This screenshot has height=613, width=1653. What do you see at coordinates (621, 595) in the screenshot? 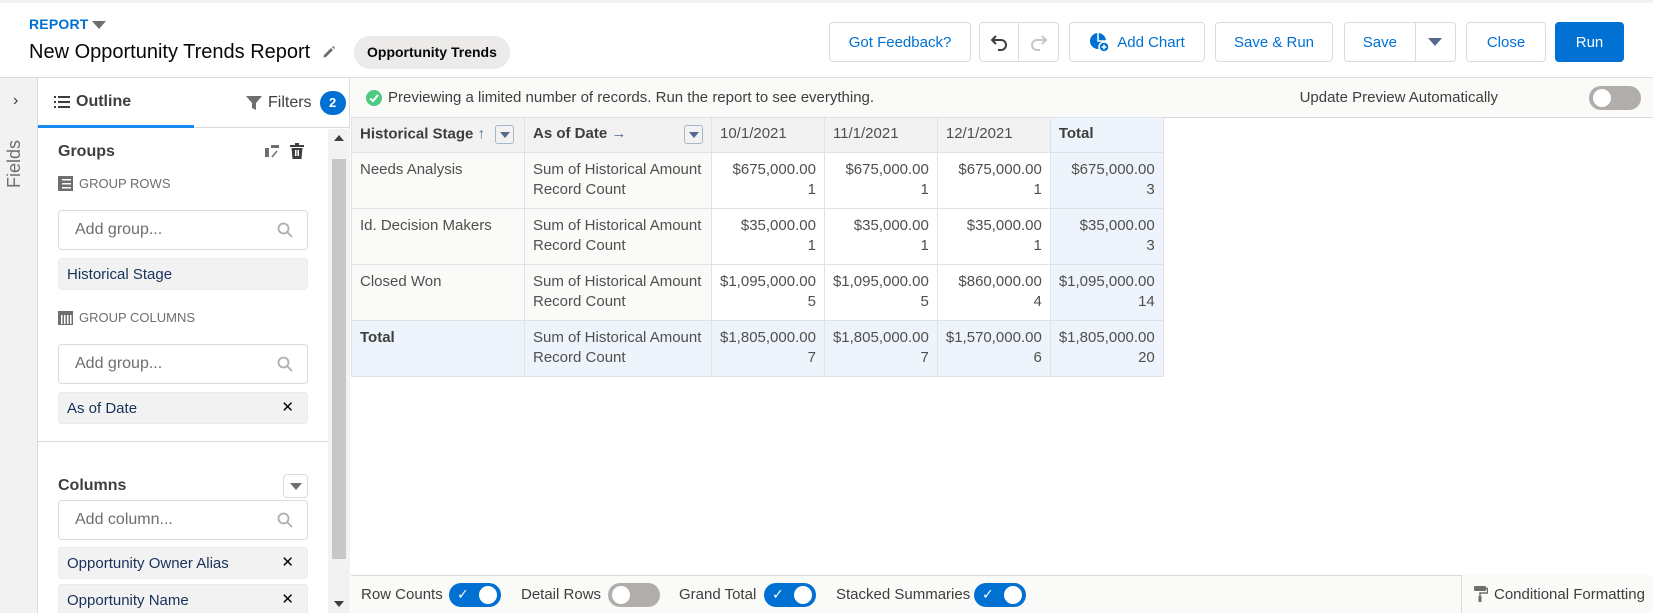
I see `toggle-knob` at bounding box center [621, 595].